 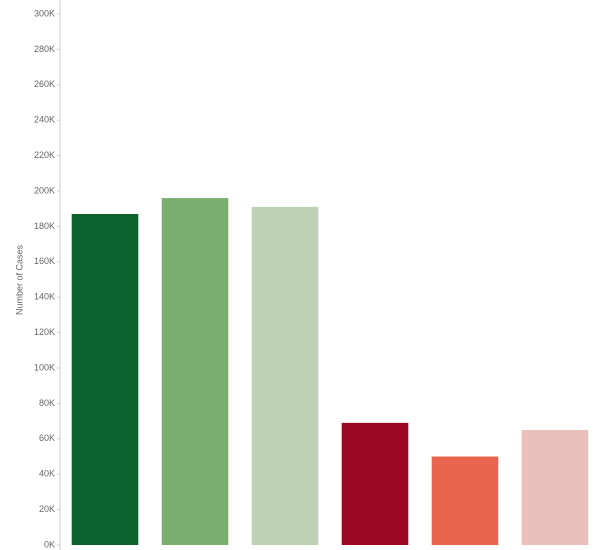 I want to click on y-tick-label: 60K, so click(x=47, y=438).